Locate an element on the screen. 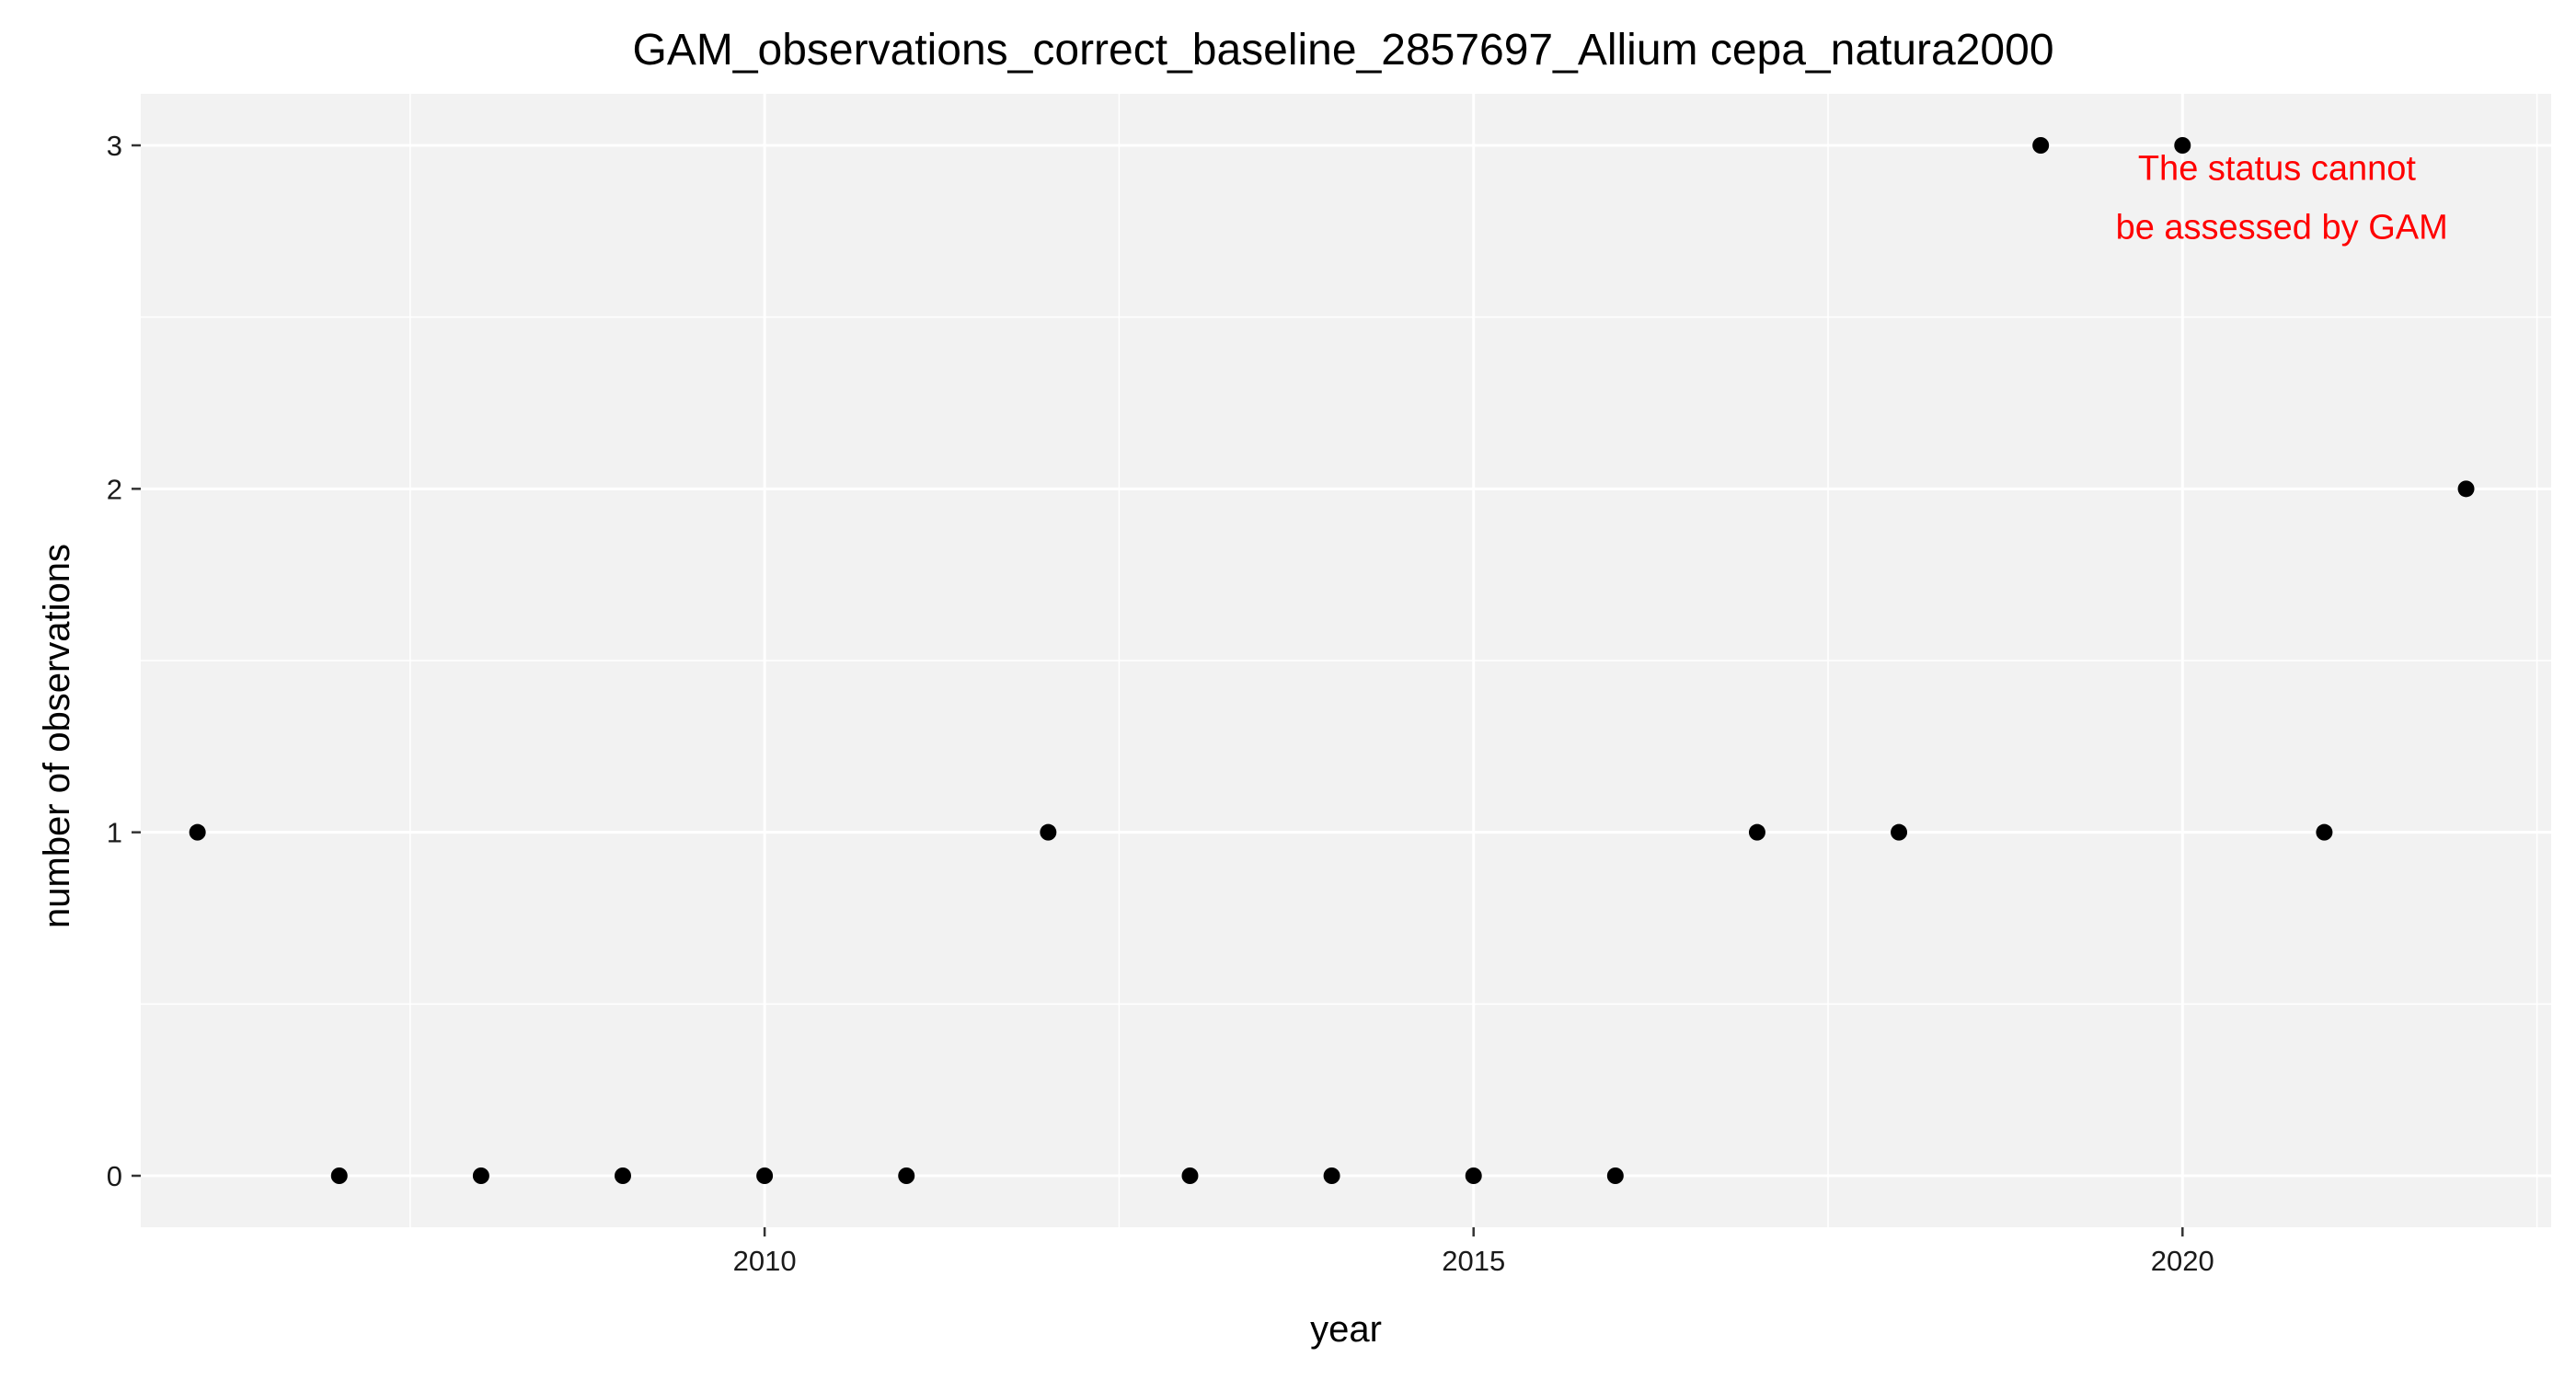 This screenshot has width=2576, height=1380. y-tick-label: 2 is located at coordinates (114, 489).